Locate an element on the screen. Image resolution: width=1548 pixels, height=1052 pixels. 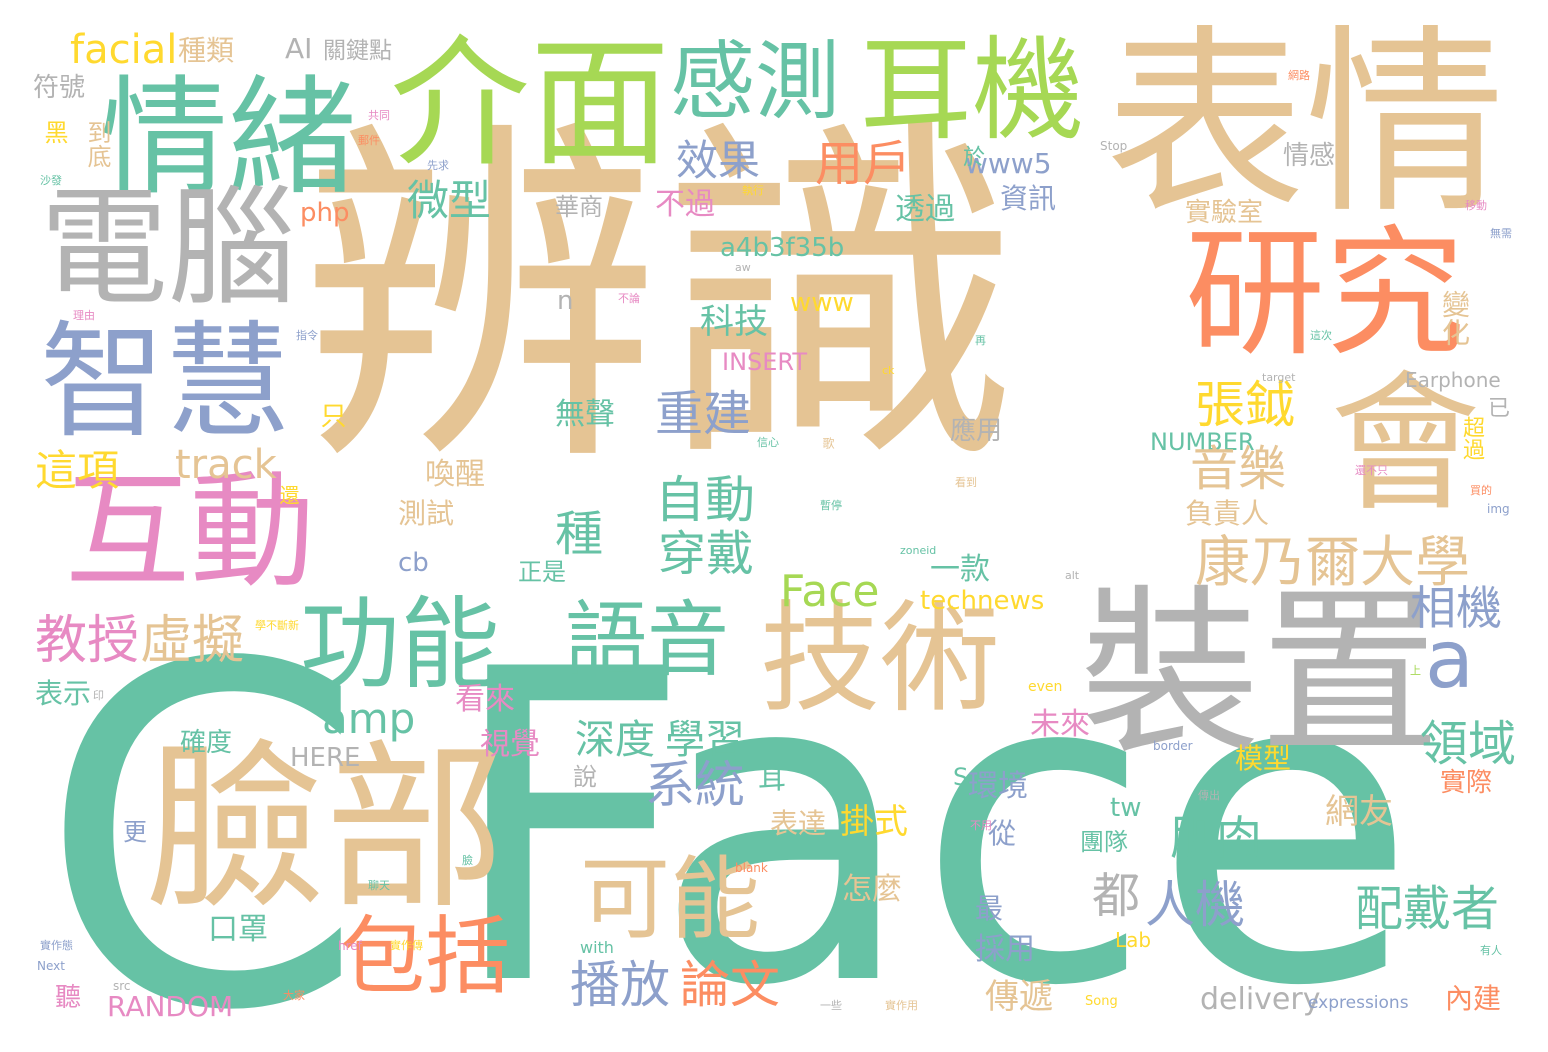
word-shiji: 實際 is located at coordinates (1466, 783).